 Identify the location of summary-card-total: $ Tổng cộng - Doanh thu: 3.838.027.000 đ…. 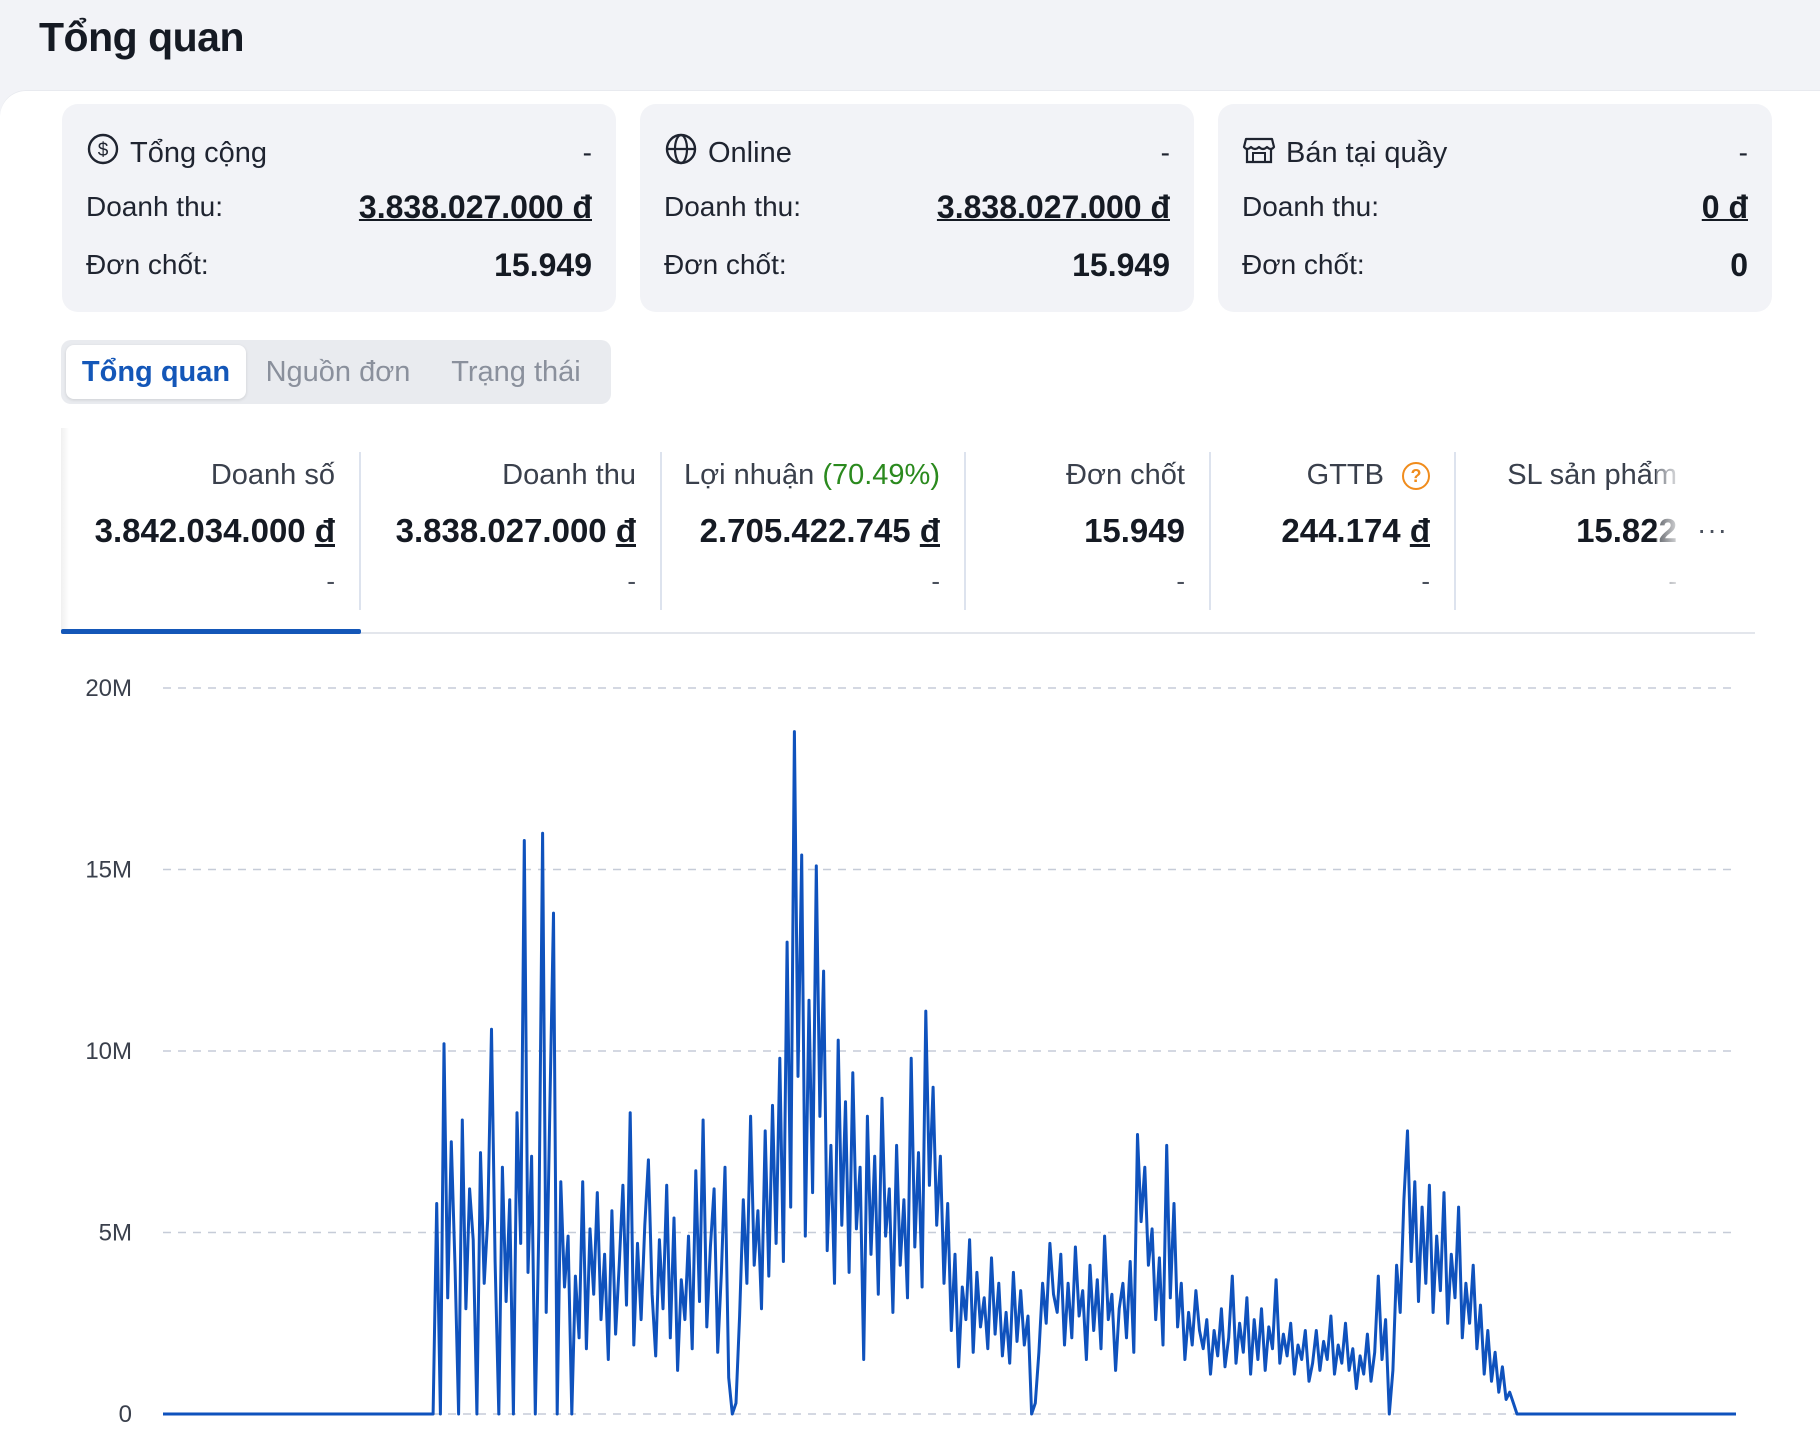
(339, 208).